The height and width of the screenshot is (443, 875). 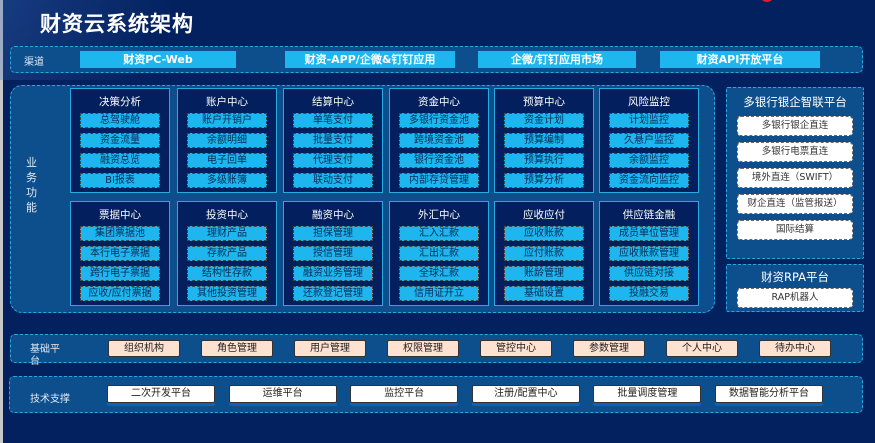 I want to click on module-7: 投资中心 理财产品 存款产品 结构性存款 其他投资管理, so click(x=227, y=253).